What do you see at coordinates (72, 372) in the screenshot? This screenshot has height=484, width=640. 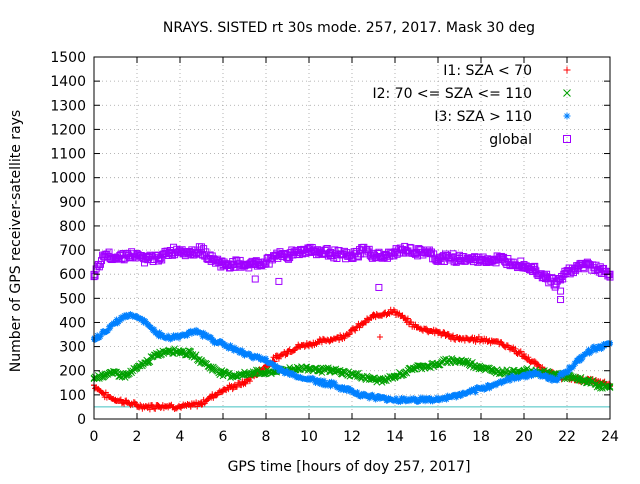 I see `y-tick-label: 200` at bounding box center [72, 372].